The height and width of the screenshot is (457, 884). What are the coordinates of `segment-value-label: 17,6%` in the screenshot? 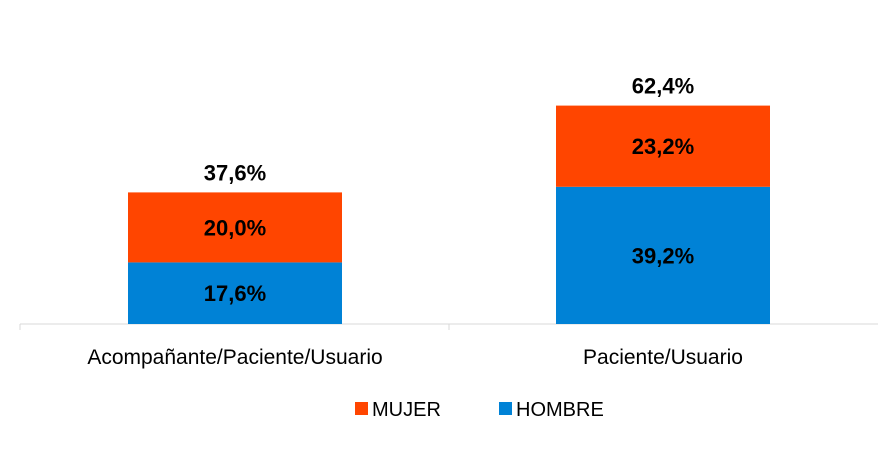 It's located at (235, 293).